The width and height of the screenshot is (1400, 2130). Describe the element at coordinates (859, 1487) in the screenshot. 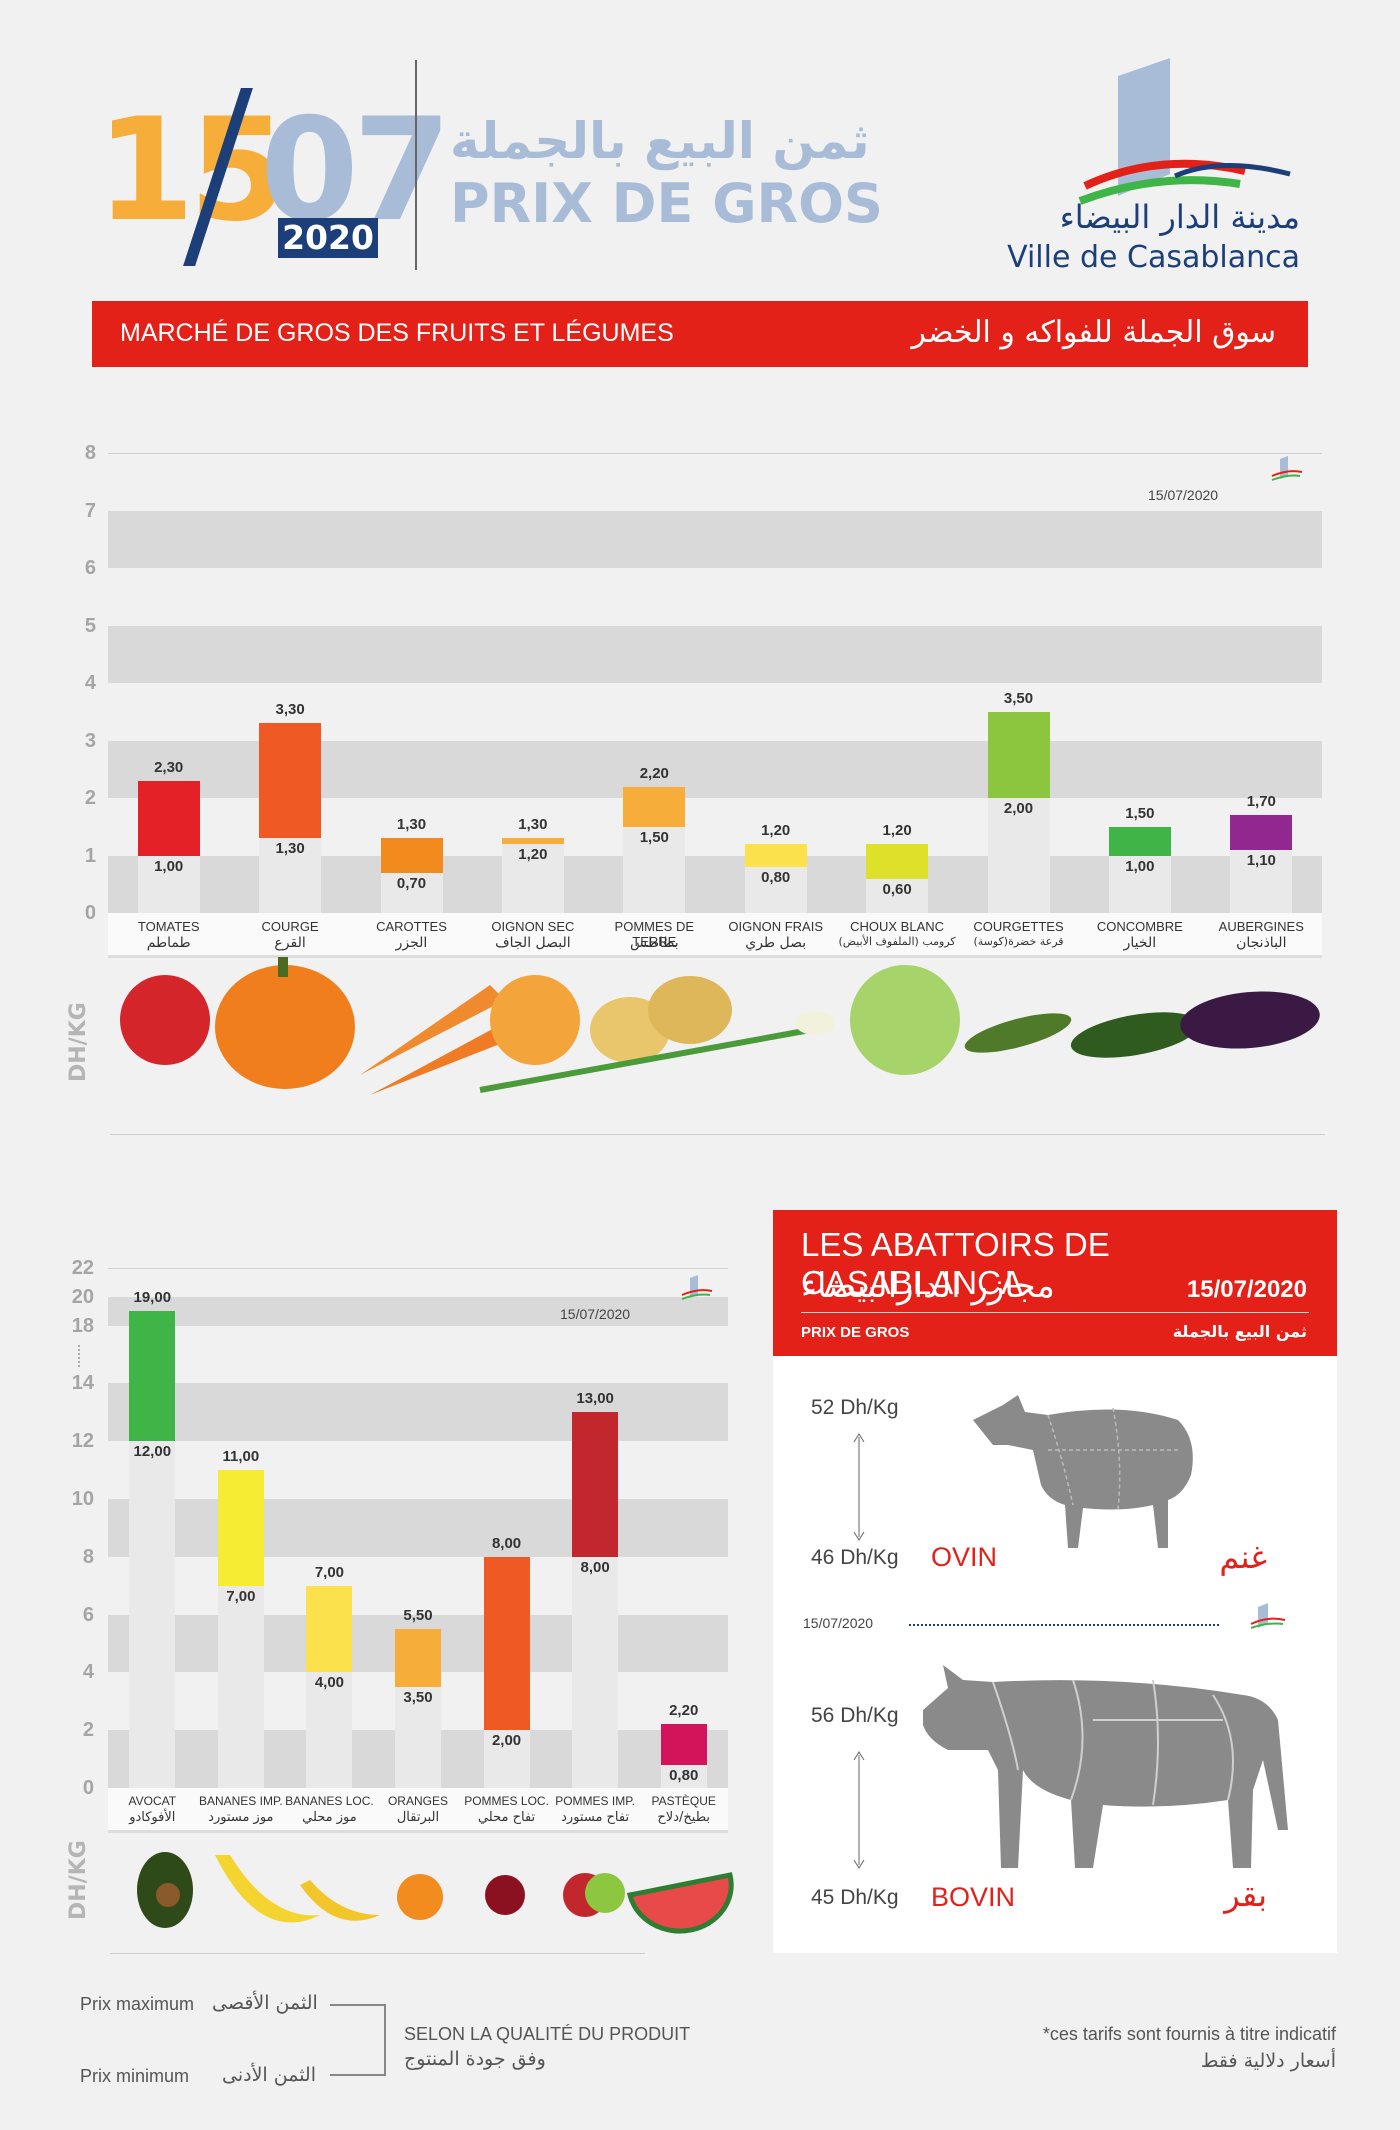

I see `ovin-range-arrow` at that location.